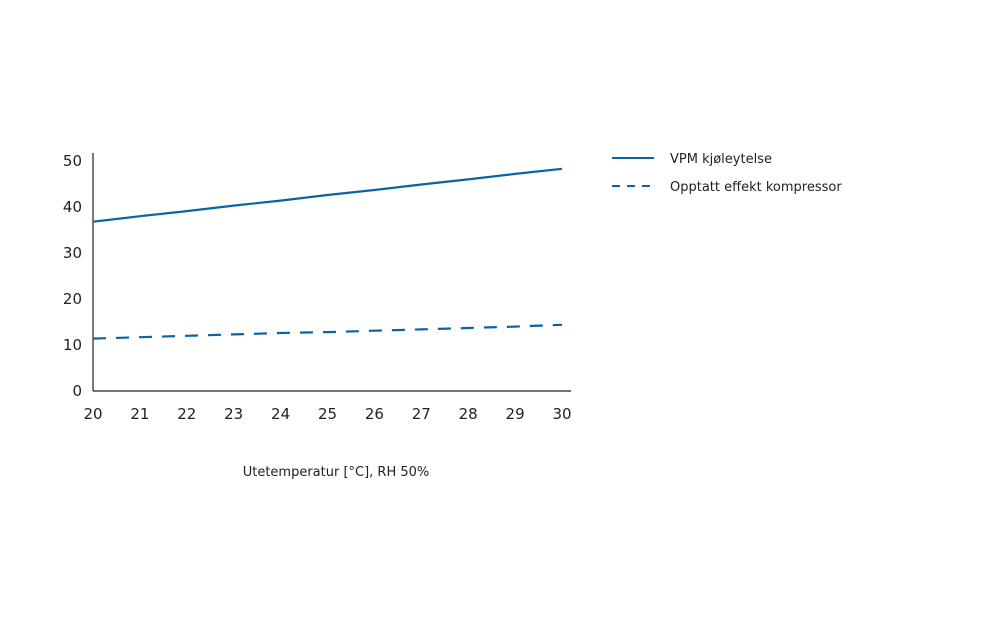 The width and height of the screenshot is (990, 627). Describe the element at coordinates (327, 253) in the screenshot. I see `series-layer` at that location.